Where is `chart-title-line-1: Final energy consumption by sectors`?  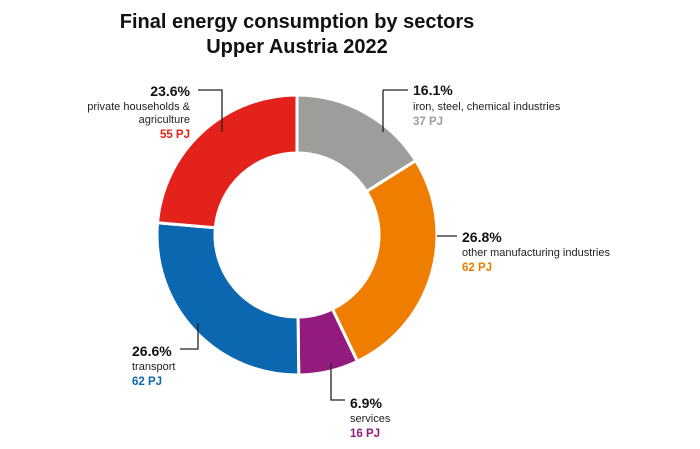 chart-title-line-1: Final energy consumption by sectors is located at coordinates (297, 22).